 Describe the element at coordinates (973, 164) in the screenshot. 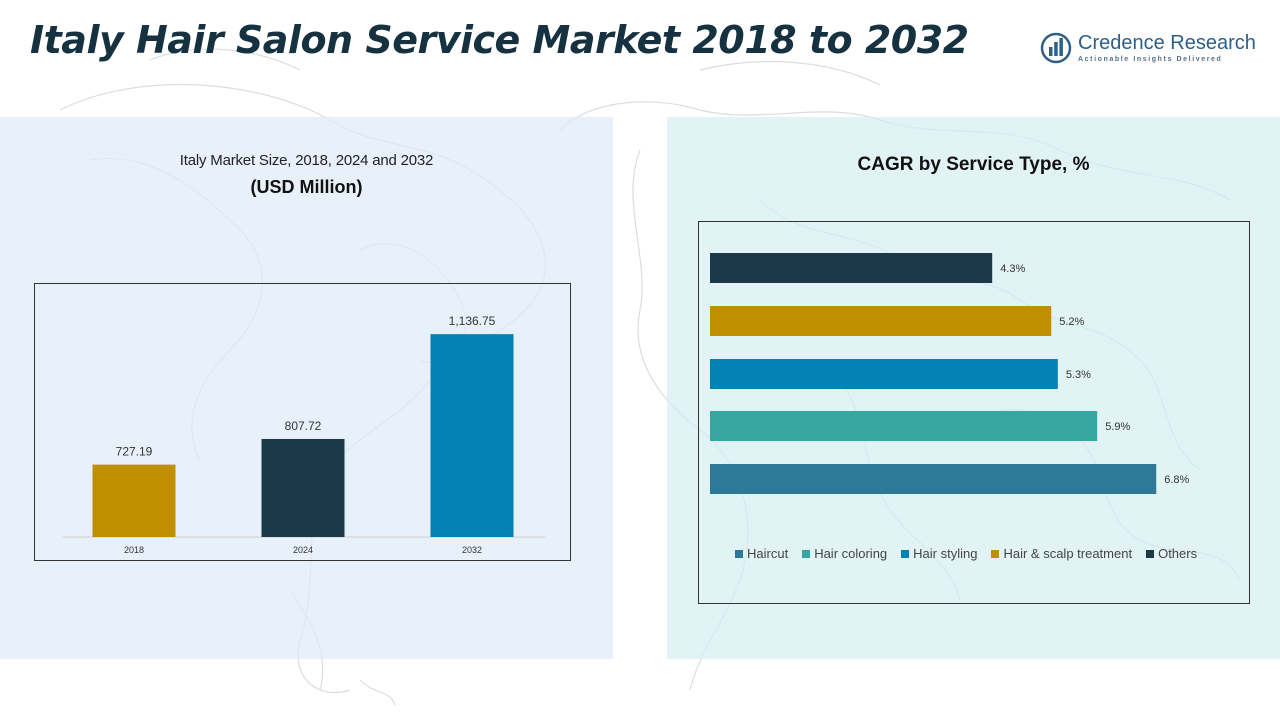

I see `cagr-subtitle: CAGR by Service Type, %` at that location.